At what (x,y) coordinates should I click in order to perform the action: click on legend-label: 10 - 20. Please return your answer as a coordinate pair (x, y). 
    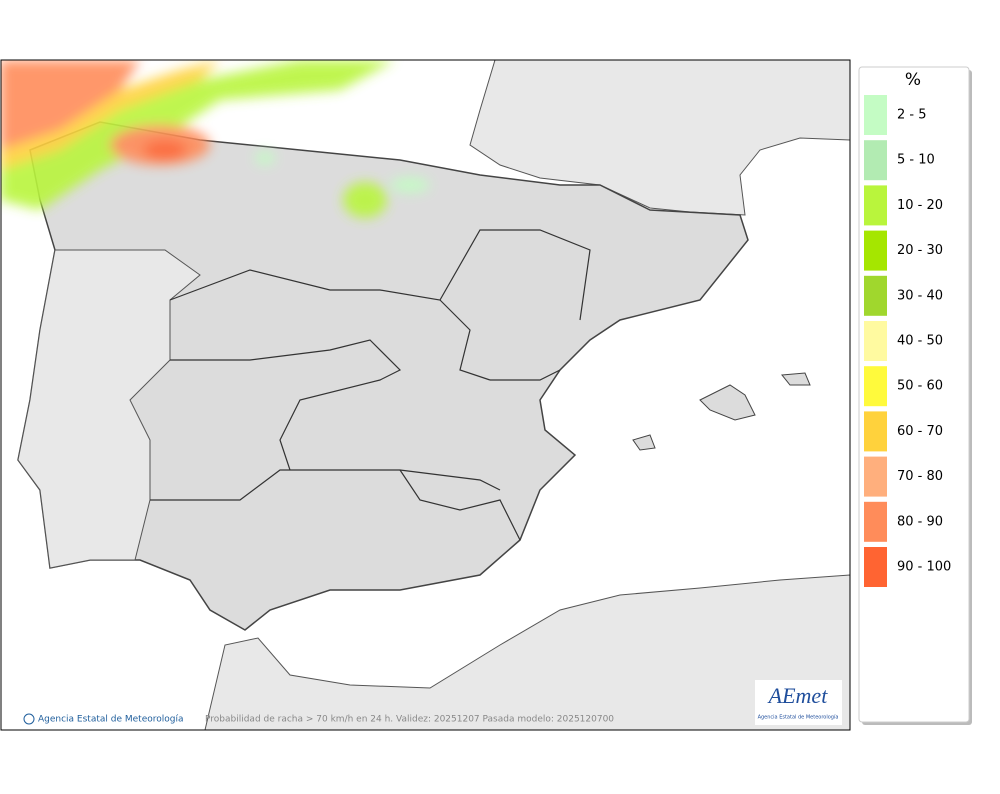
    Looking at the image, I should click on (920, 205).